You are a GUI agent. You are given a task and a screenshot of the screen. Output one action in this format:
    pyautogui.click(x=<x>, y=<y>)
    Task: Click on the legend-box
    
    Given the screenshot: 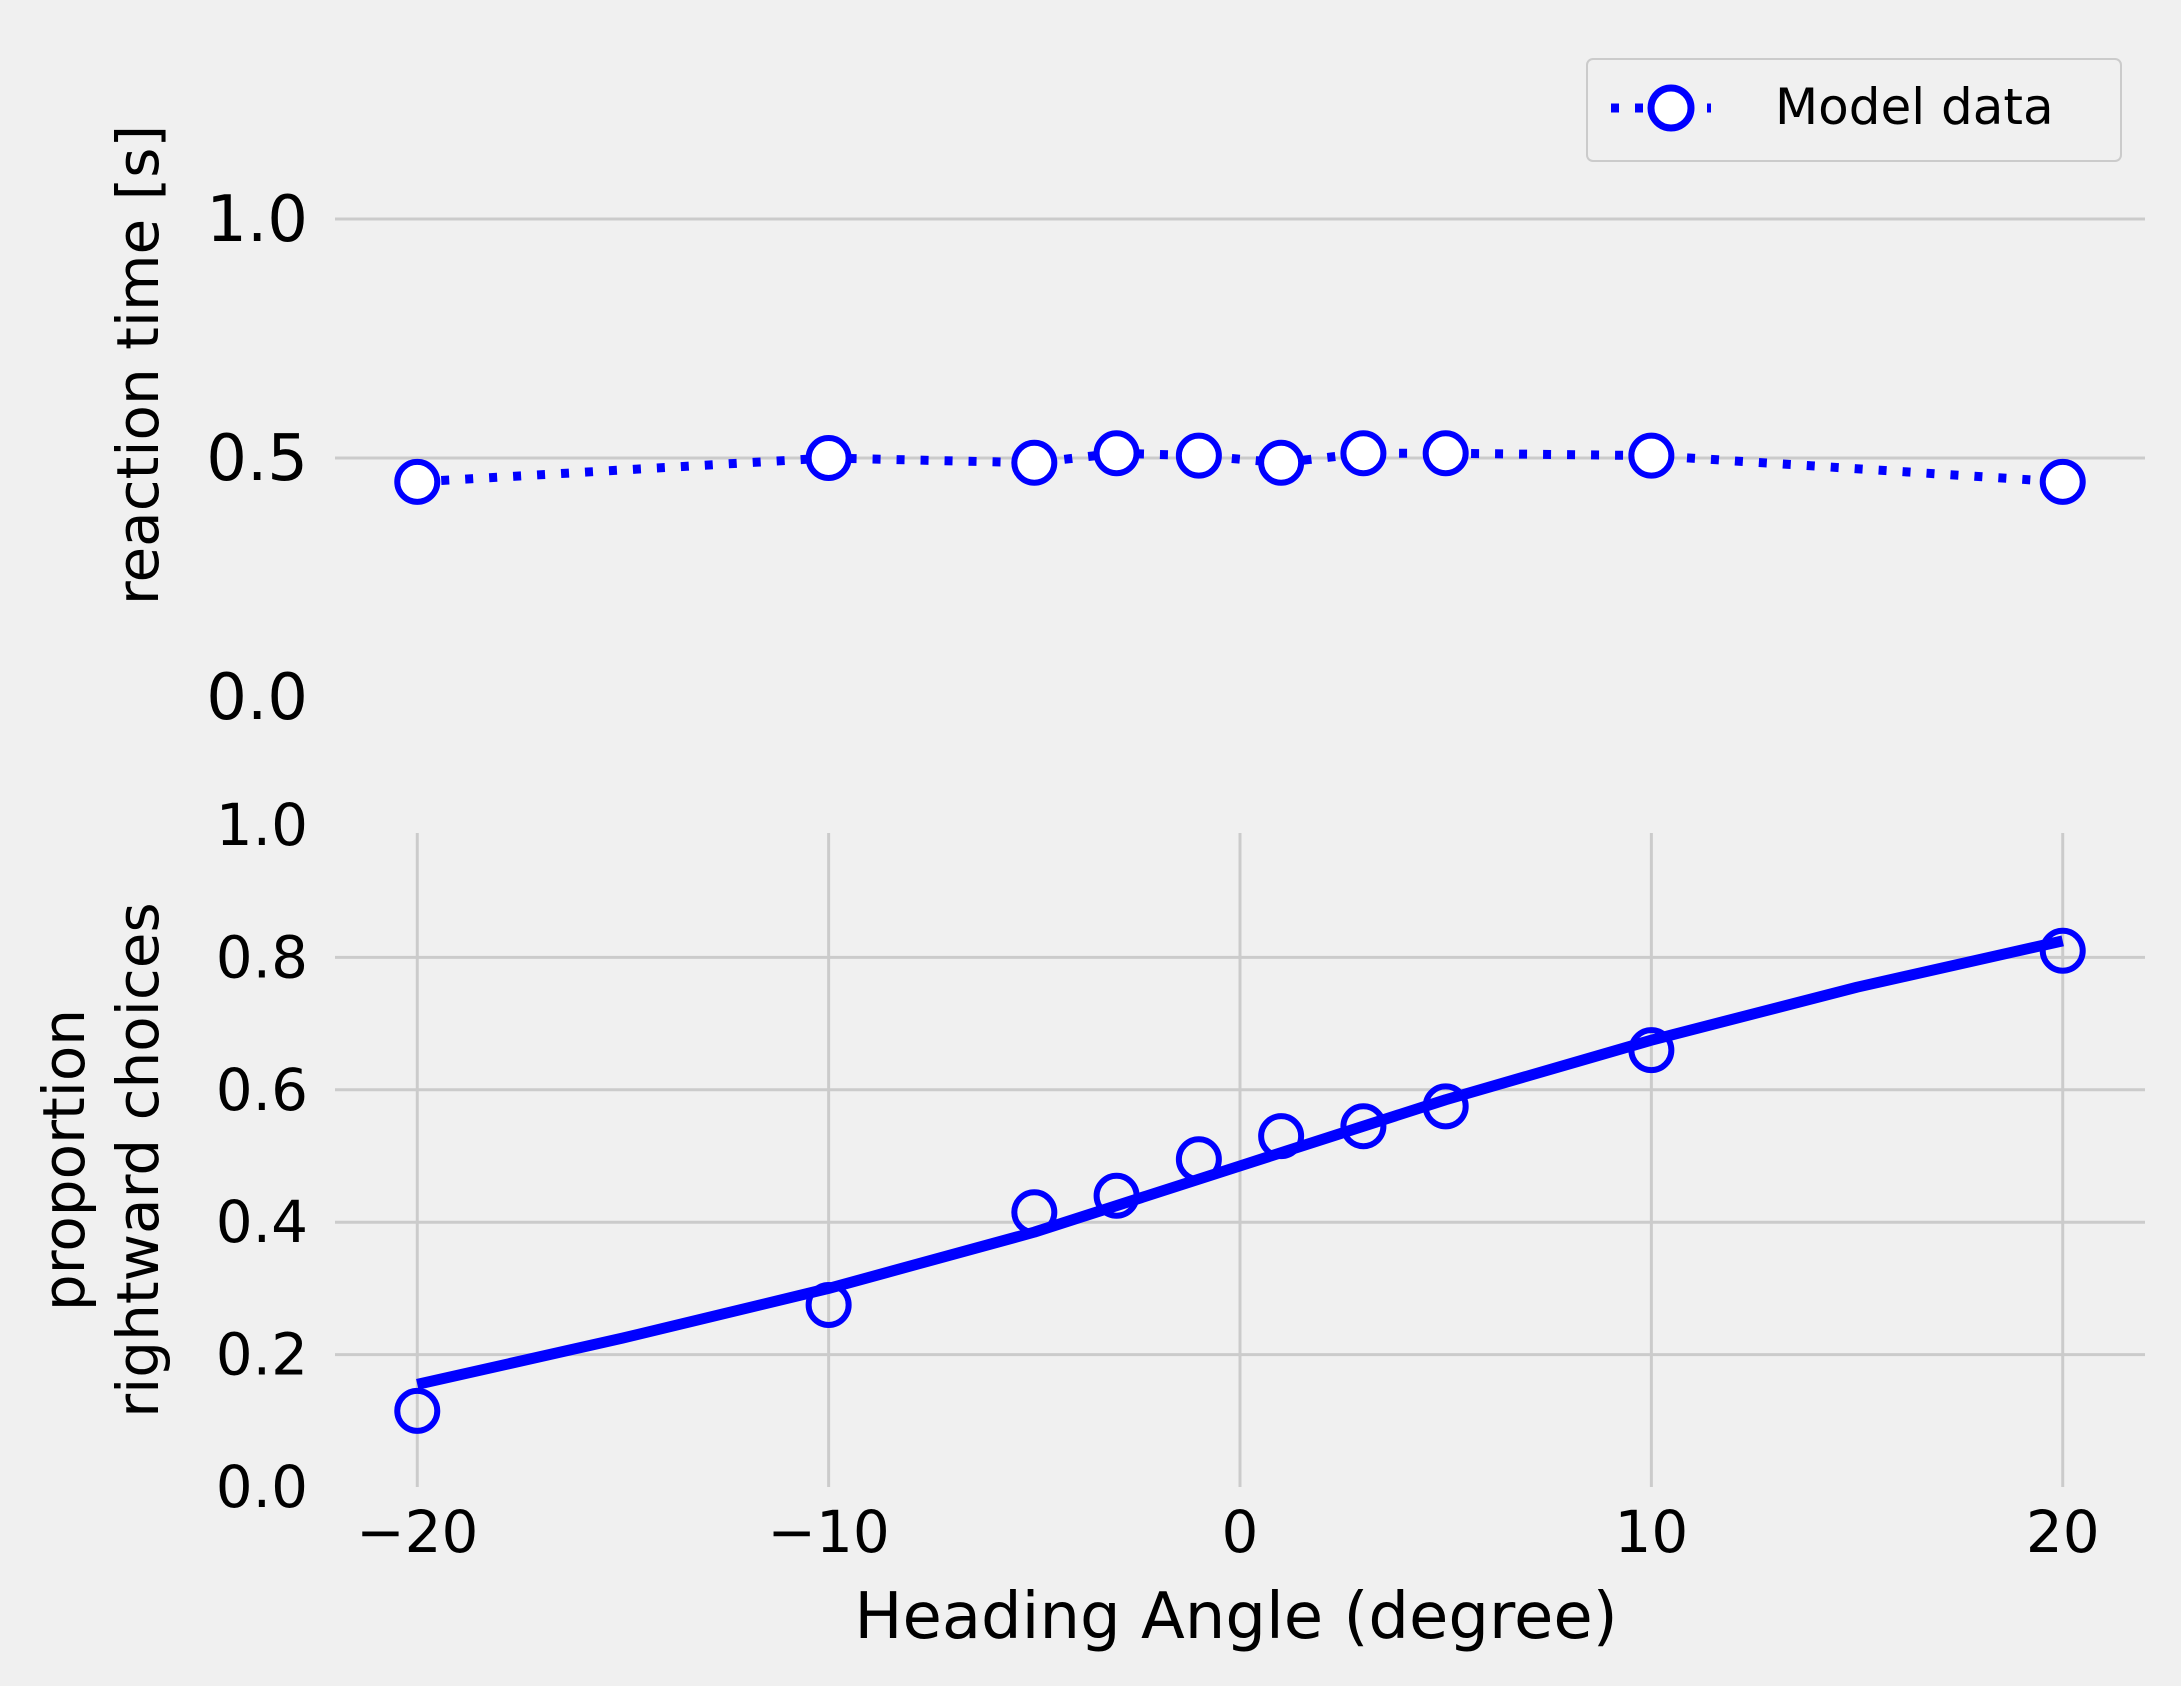 What is the action you would take?
    pyautogui.click(x=1854, y=110)
    